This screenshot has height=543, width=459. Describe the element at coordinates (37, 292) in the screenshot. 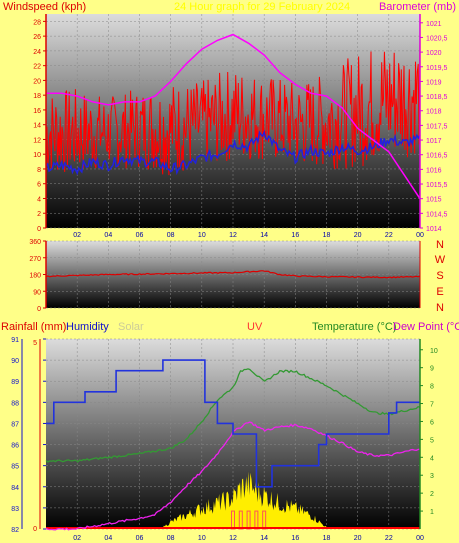

I see `y-tick-label: 90` at that location.